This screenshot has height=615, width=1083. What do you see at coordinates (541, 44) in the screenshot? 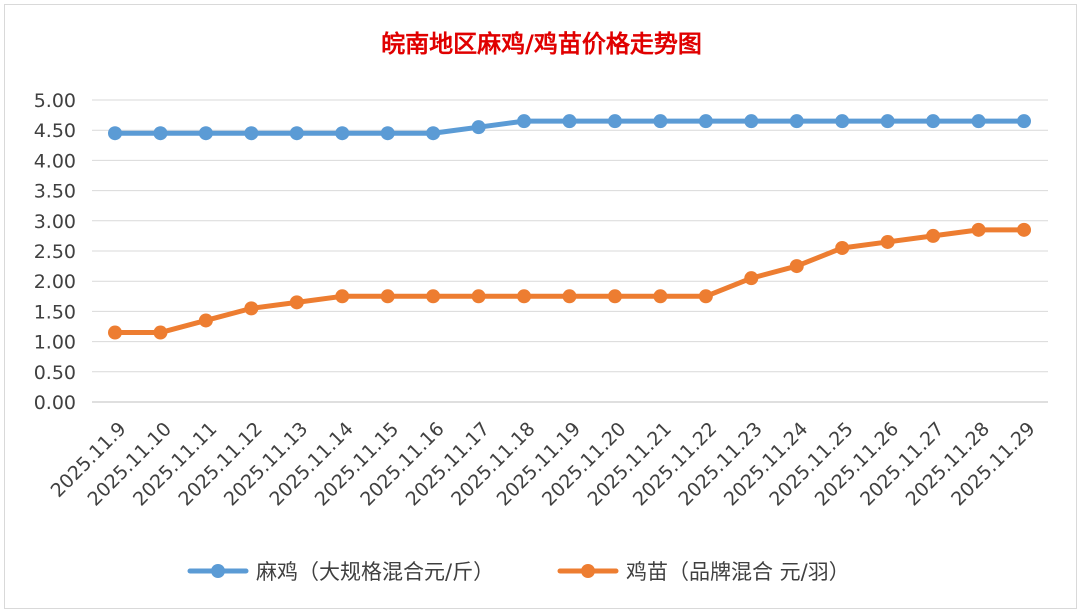
I see `chart-title: 皖南地区麻鸡/鸡苗价格走势图` at bounding box center [541, 44].